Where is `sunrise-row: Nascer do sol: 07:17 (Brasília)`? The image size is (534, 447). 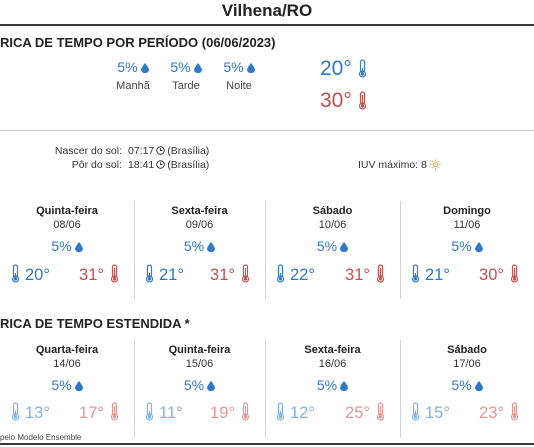 sunrise-row: Nascer do sol: 07:17 (Brasília) is located at coordinates (104, 151).